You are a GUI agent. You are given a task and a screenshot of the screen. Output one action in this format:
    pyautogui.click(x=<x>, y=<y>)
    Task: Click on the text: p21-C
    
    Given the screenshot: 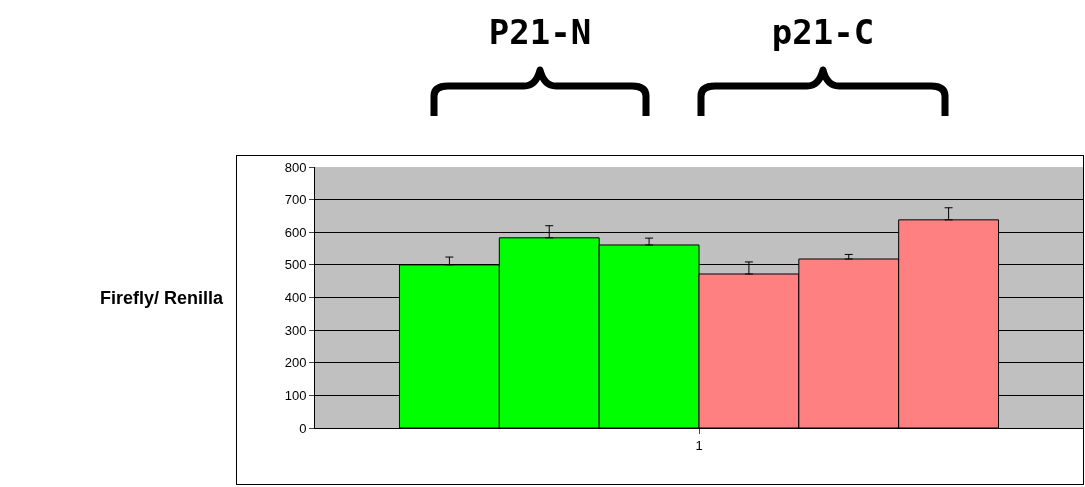 What is the action you would take?
    pyautogui.click(x=823, y=32)
    